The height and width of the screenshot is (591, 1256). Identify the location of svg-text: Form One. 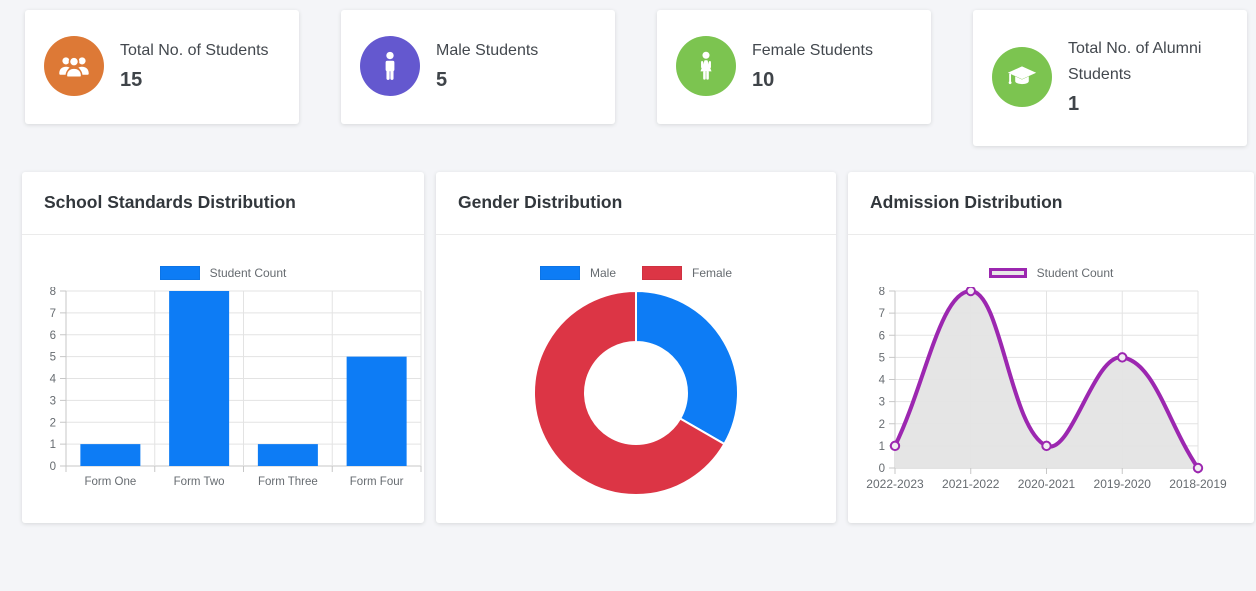
(110, 482).